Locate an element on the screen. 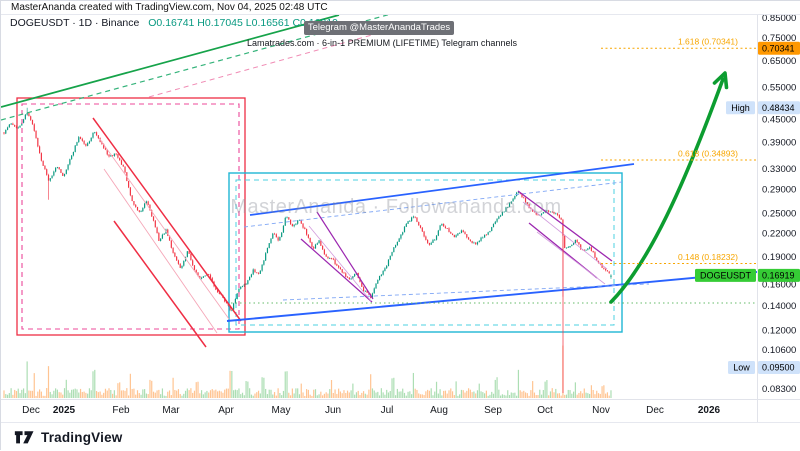 This screenshot has height=451, width=800. high-word-chip-text: High is located at coordinates (740, 108).